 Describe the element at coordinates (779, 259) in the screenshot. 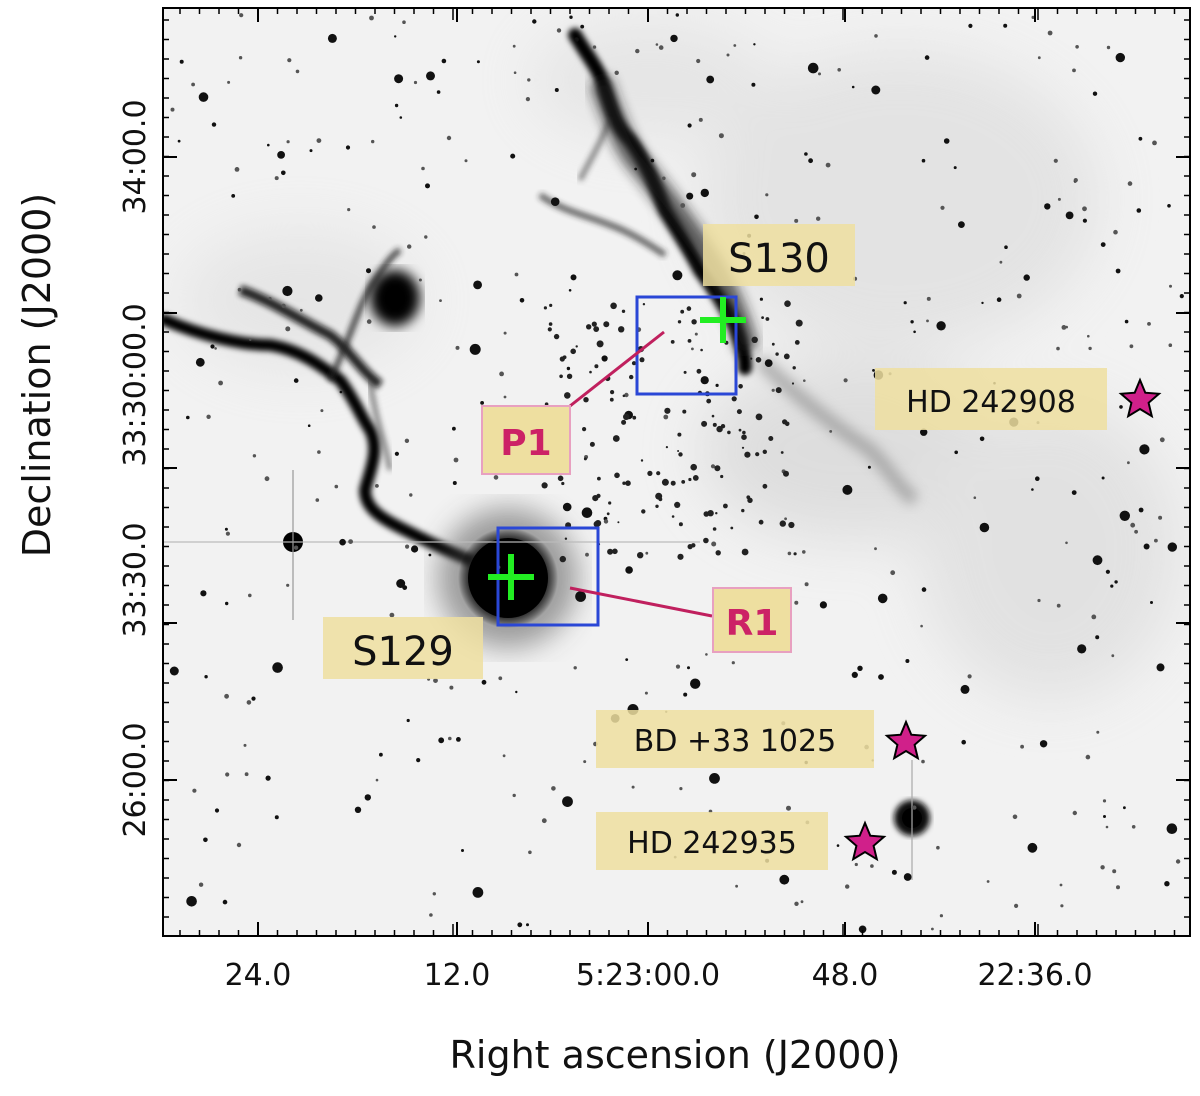

I see `s130-label: S130` at that location.